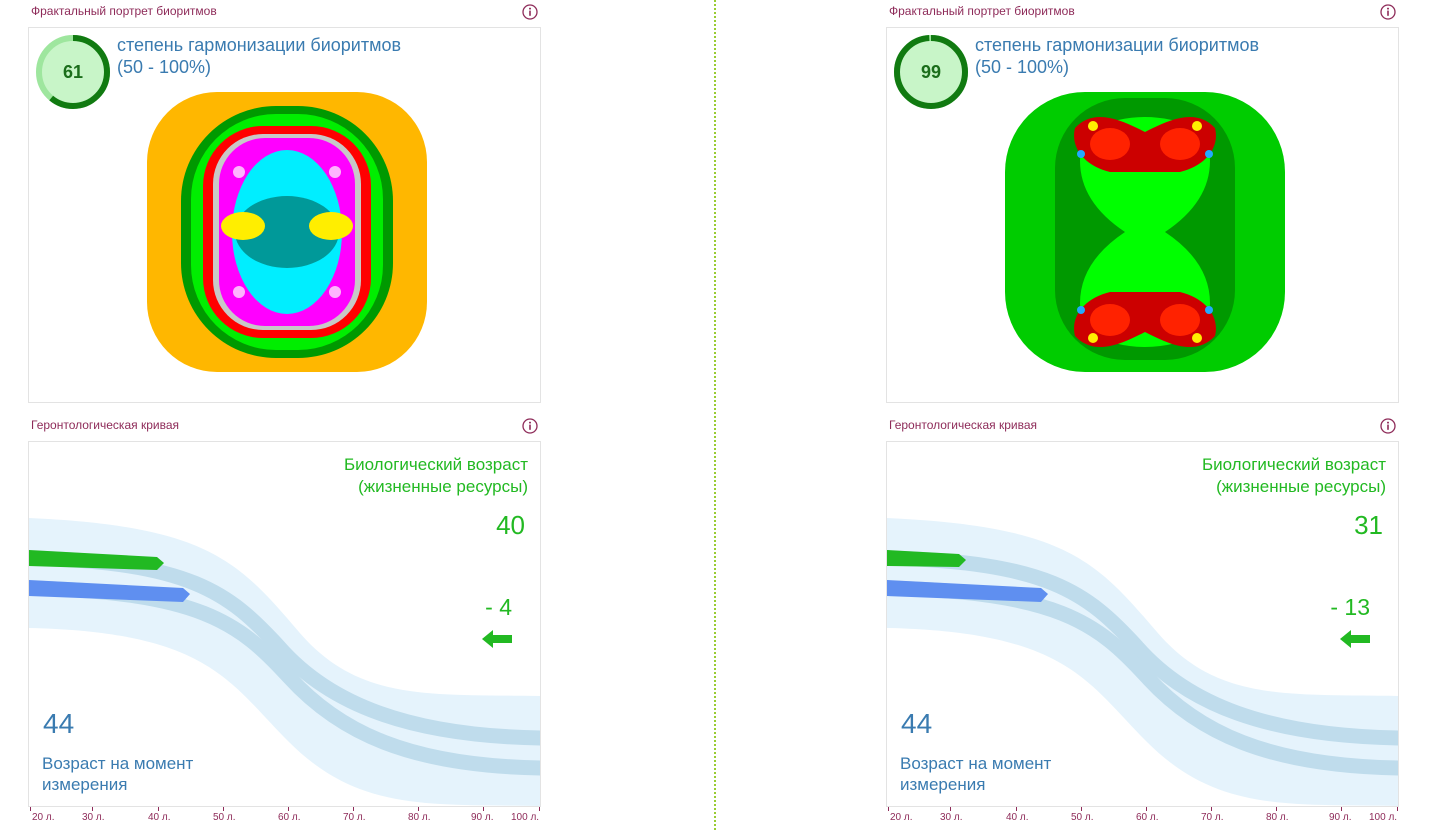 The width and height of the screenshot is (1430, 830). I want to click on harmony-value: 61, so click(73, 72).